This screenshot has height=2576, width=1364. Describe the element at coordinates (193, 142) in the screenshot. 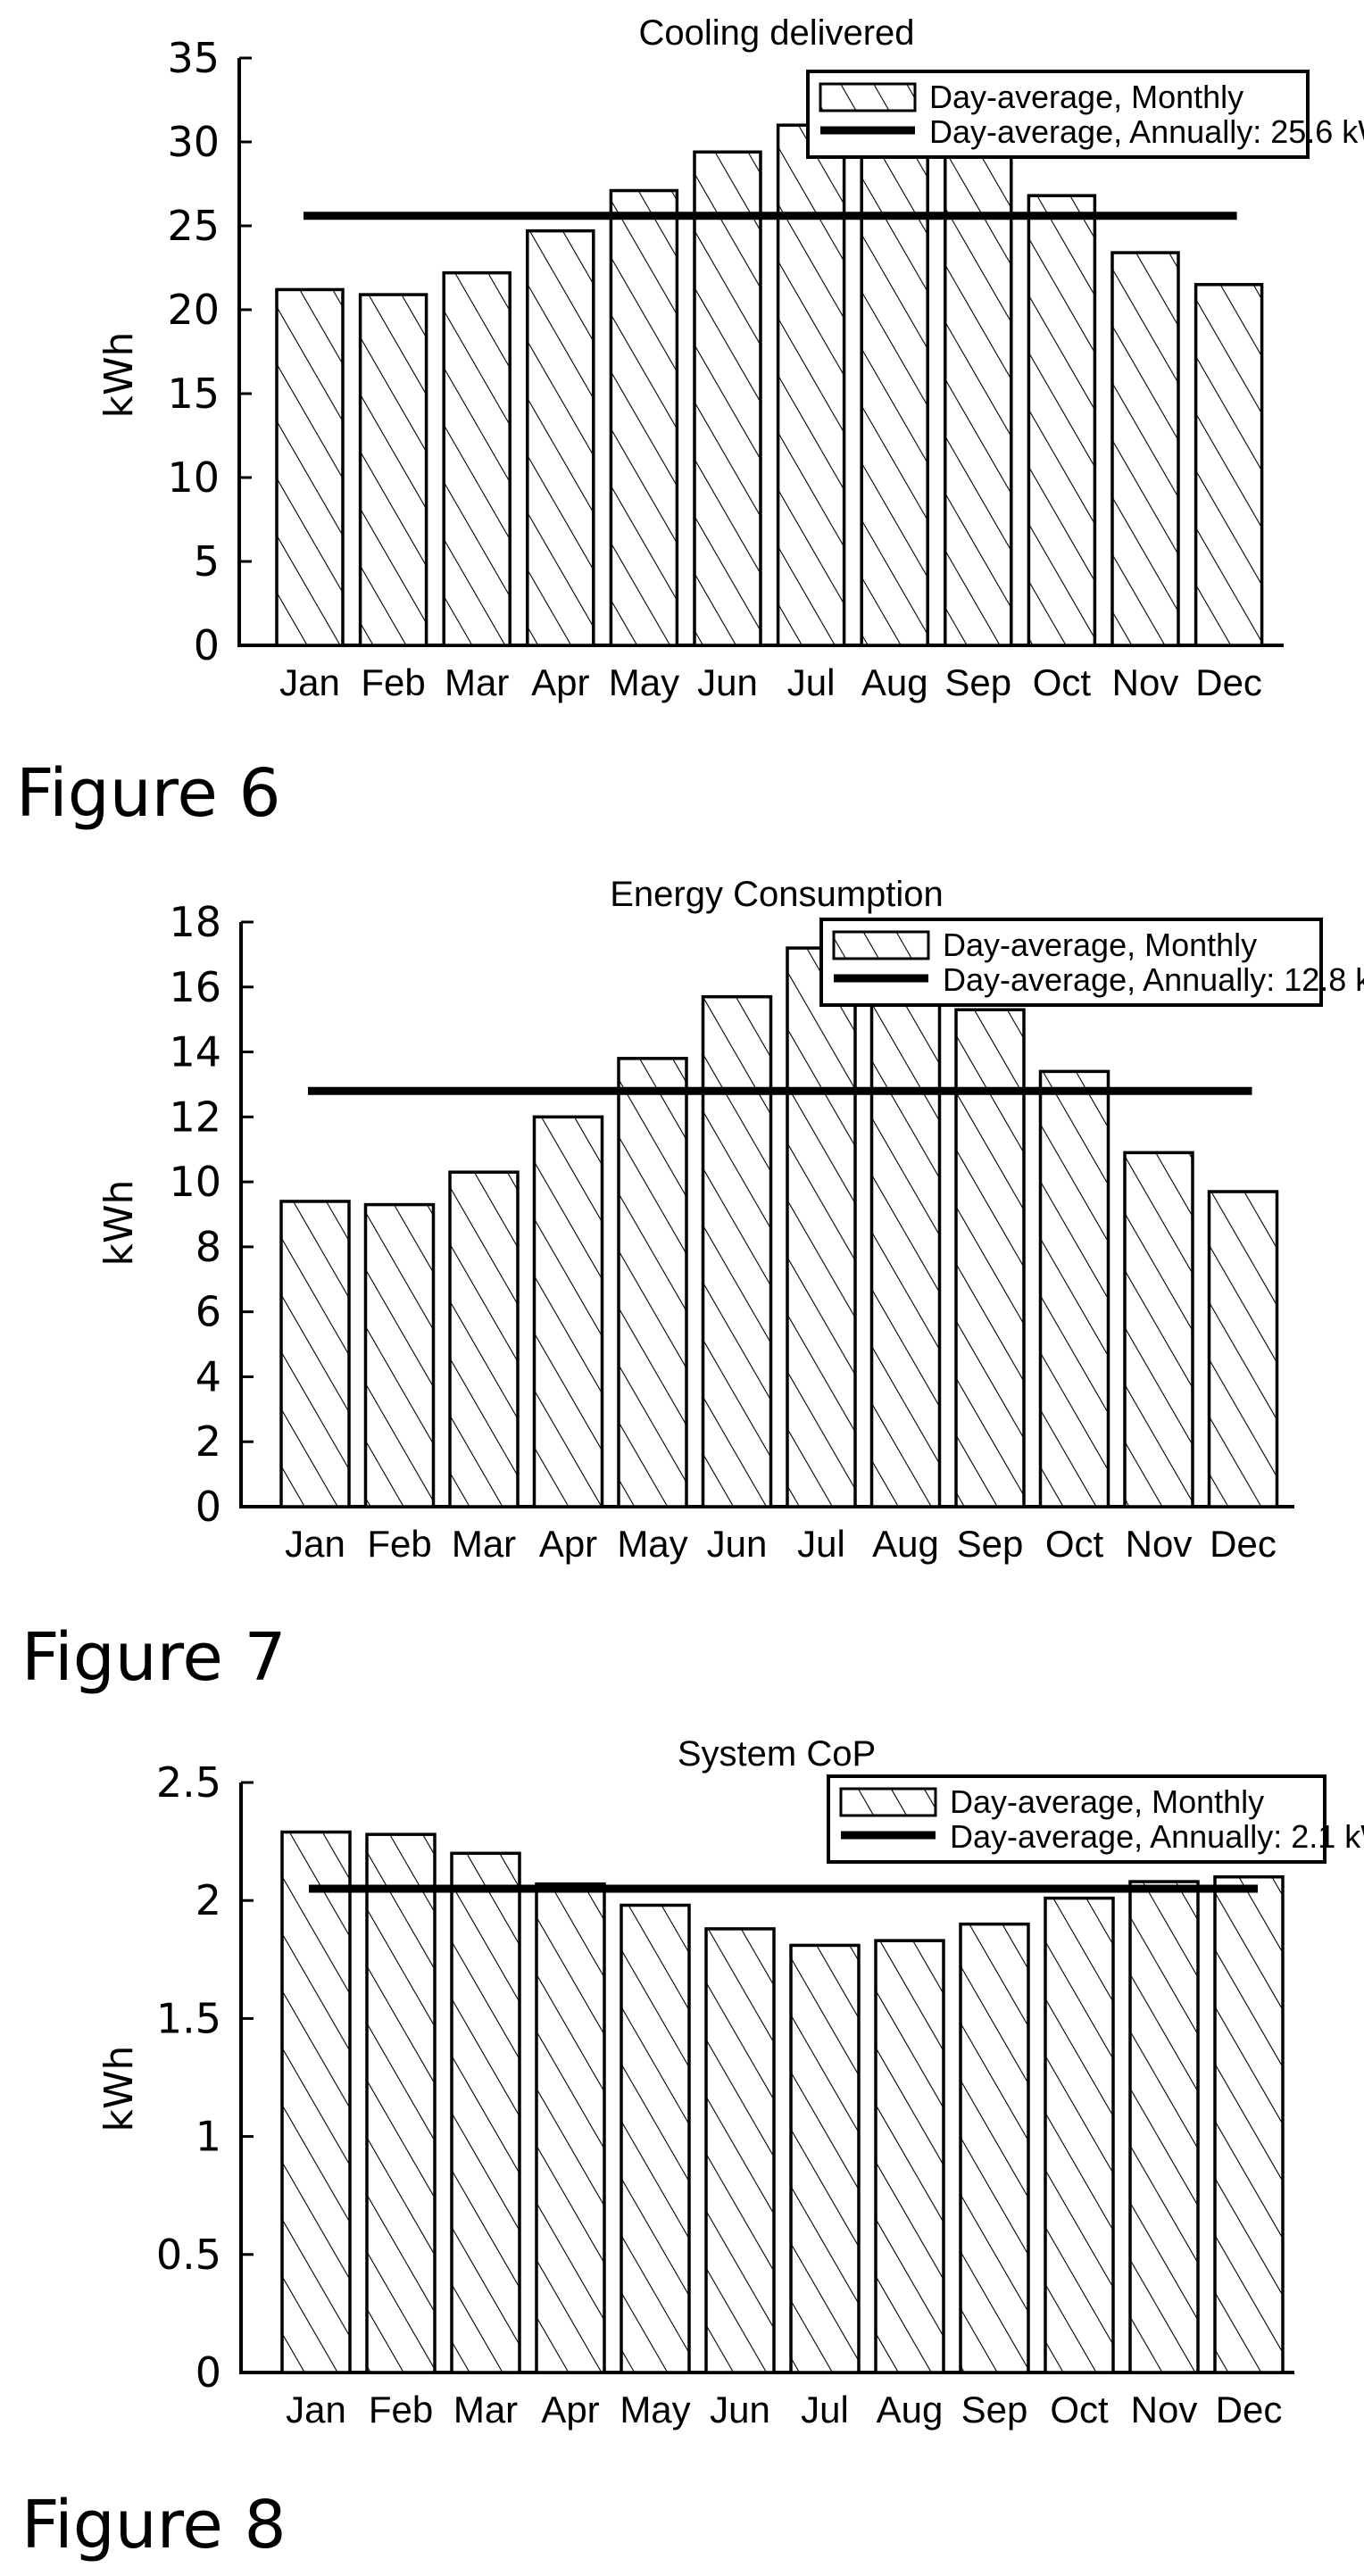

I see `y-tick-label: 30` at that location.